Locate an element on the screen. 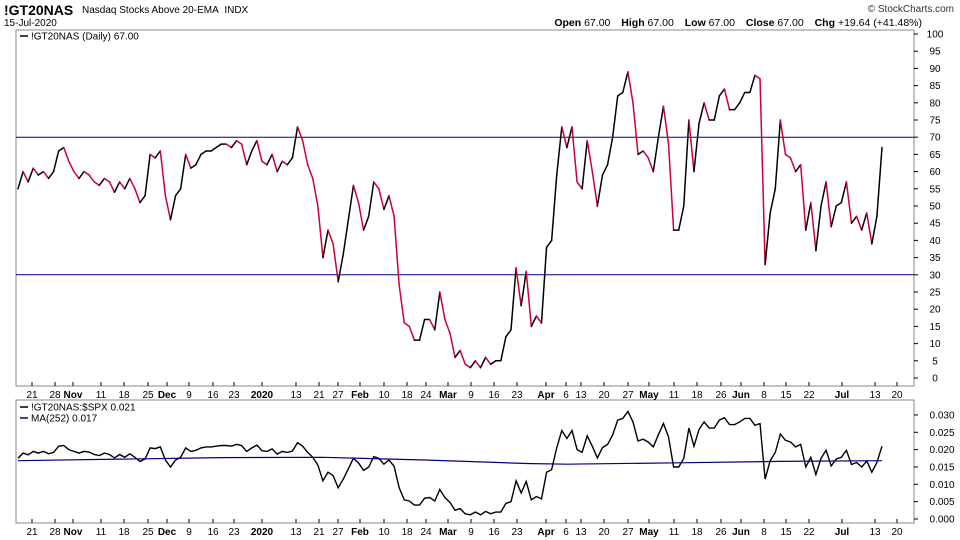 The image size is (960, 540). x-tick-label: 16 is located at coordinates (213, 395).